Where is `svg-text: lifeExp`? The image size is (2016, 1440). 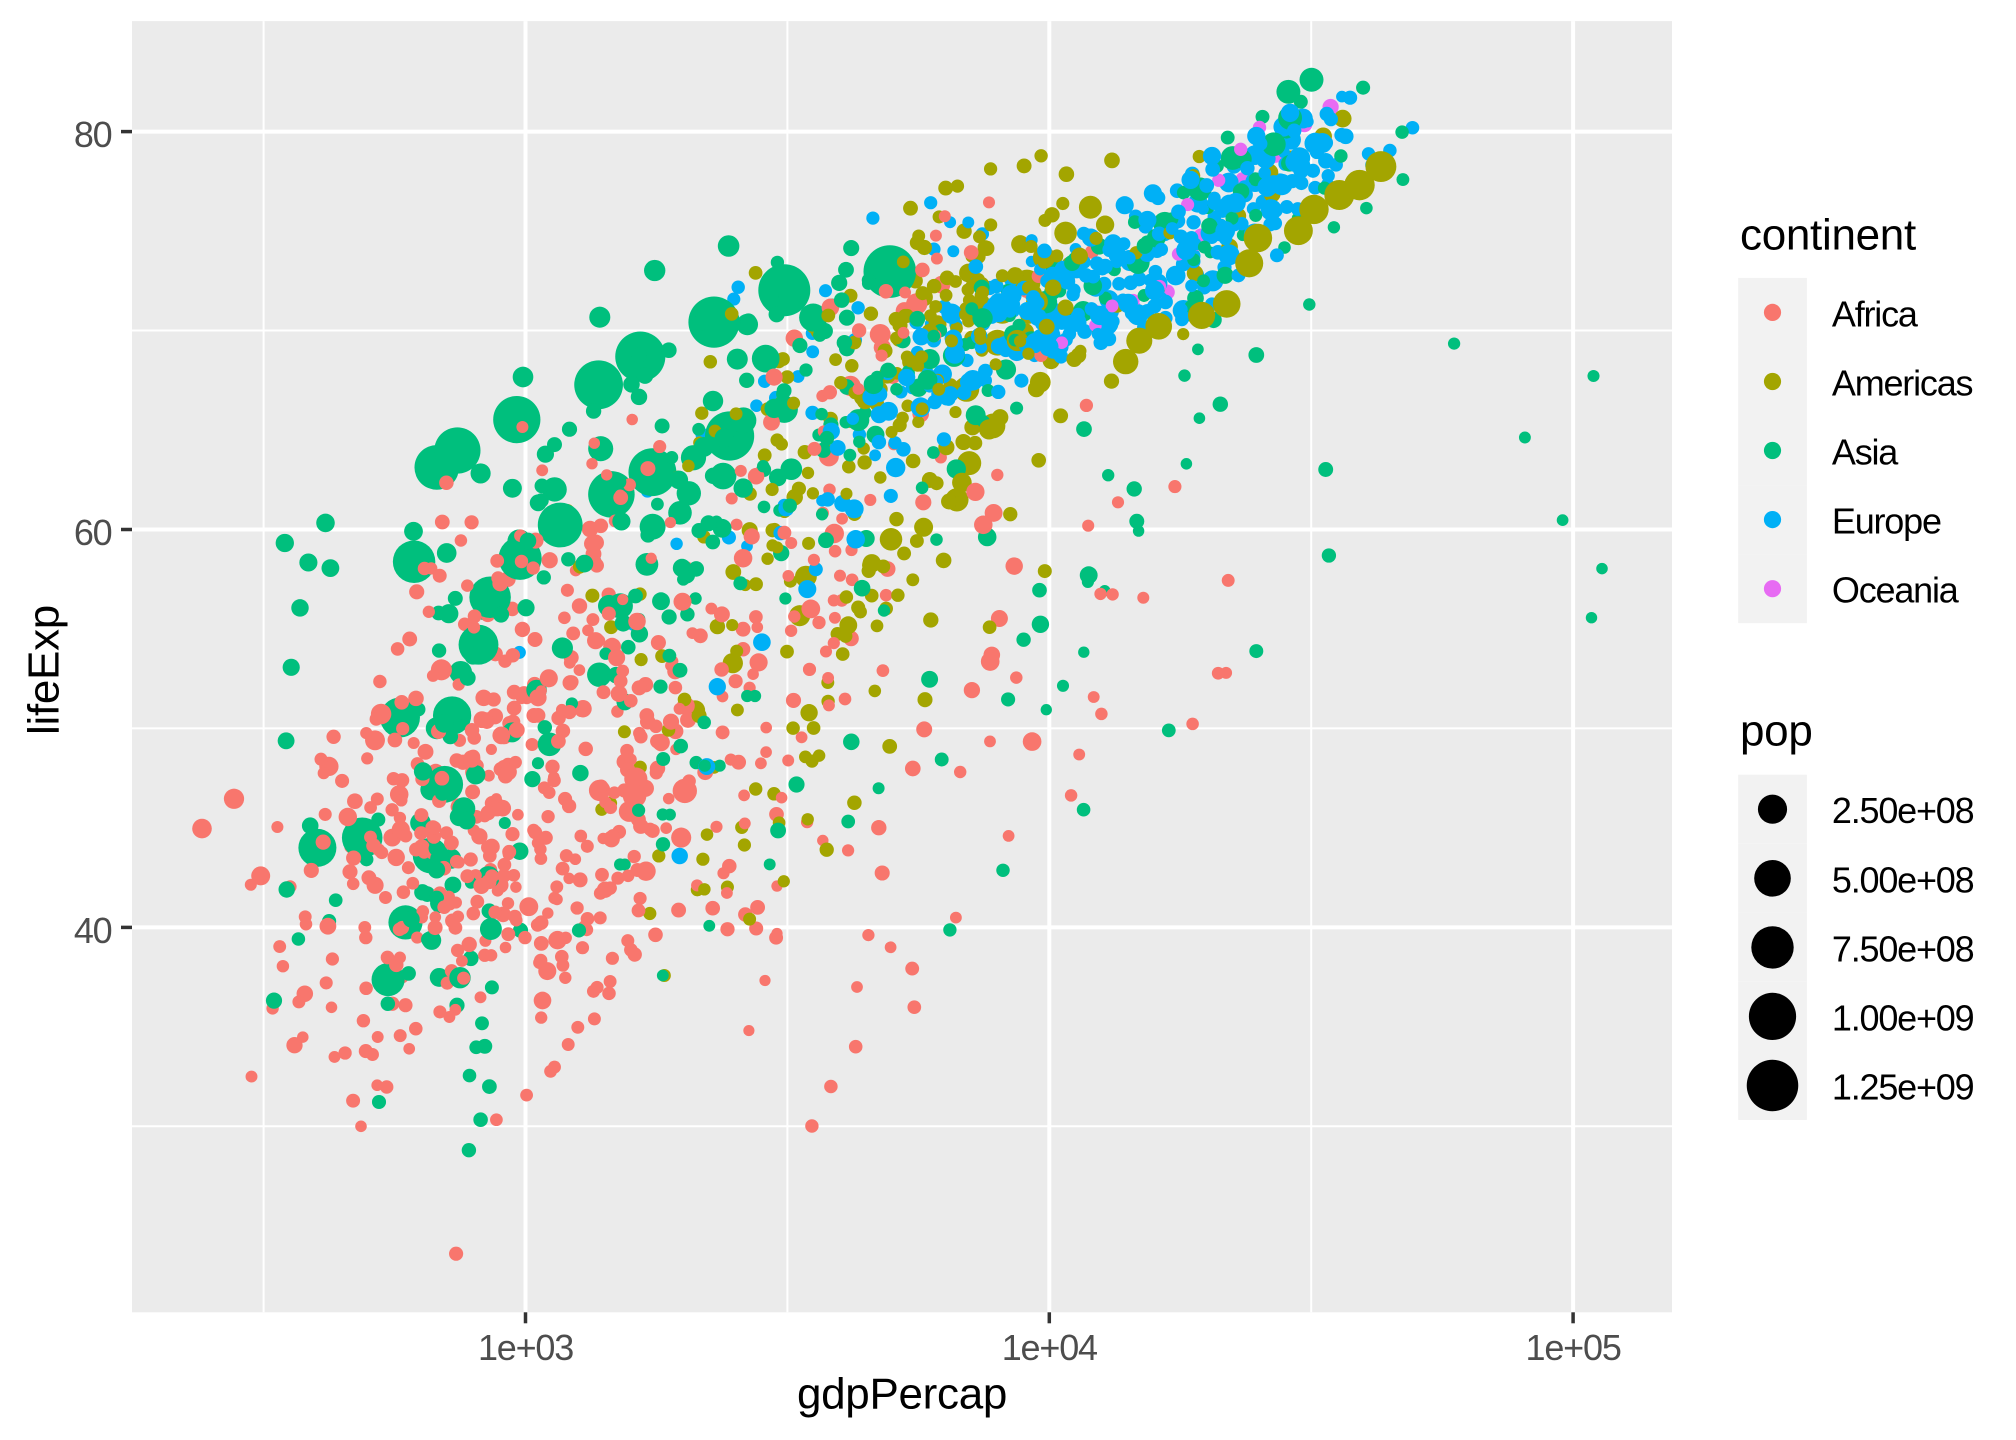 svg-text: lifeExp is located at coordinates (44, 670).